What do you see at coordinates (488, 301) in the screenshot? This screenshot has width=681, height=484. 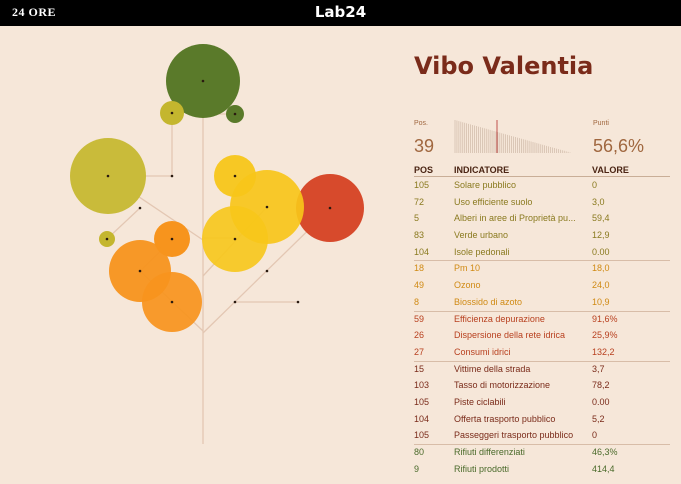 I see `row-indicator: Biossido di azoto` at bounding box center [488, 301].